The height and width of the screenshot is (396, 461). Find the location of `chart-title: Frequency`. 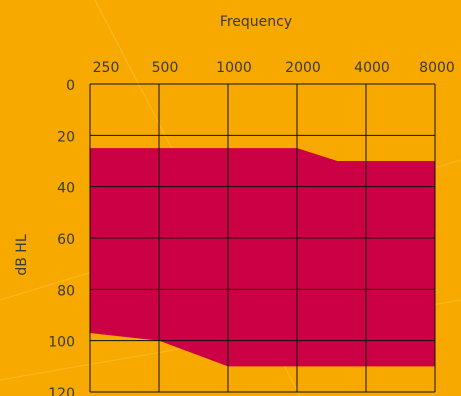

chart-title: Frequency is located at coordinates (256, 22).